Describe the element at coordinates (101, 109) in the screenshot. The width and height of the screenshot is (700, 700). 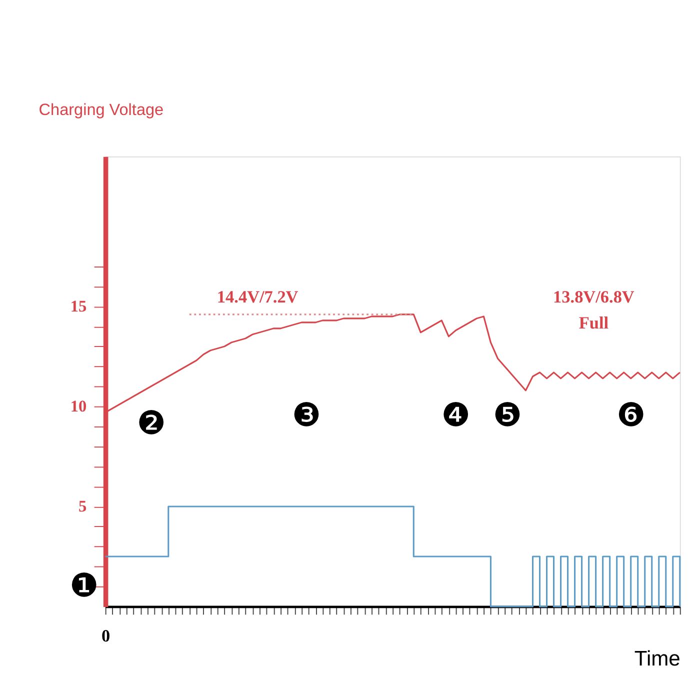
I see `y-axis-title: Charging Voltage` at that location.